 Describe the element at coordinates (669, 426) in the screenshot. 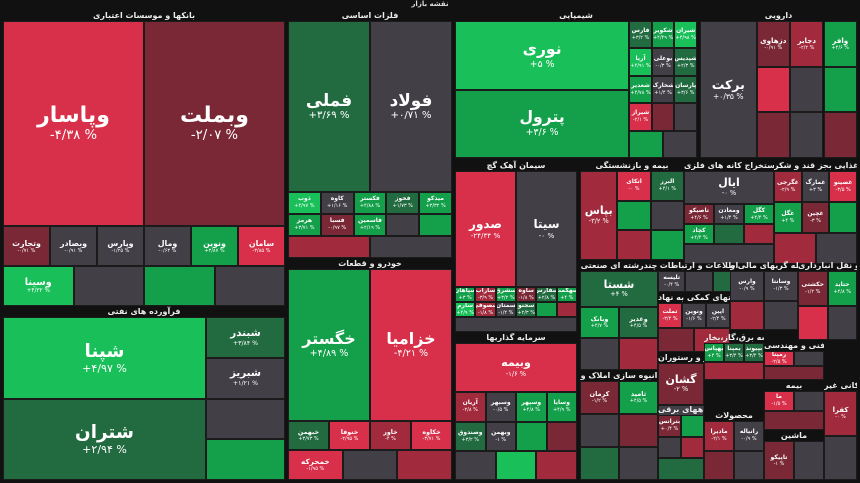

I see `stock-tile: بترانس +۰/۴ %` at that location.